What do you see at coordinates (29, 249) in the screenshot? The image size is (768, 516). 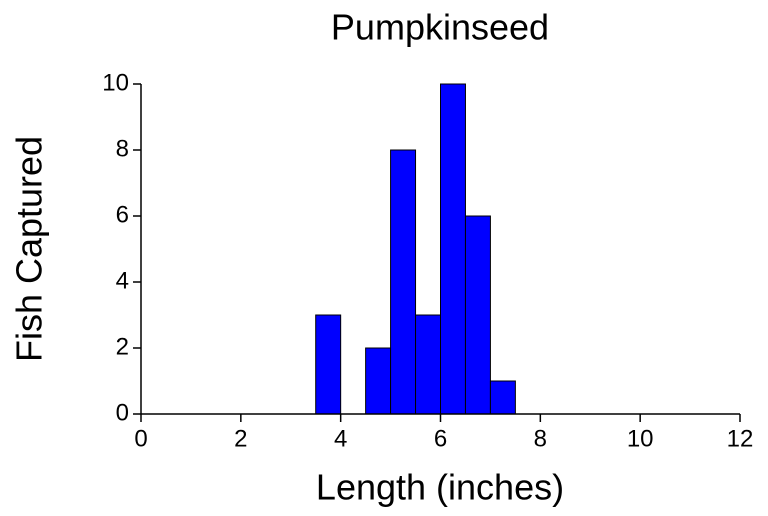 I see `y-axis-label: Fish Captured` at bounding box center [29, 249].